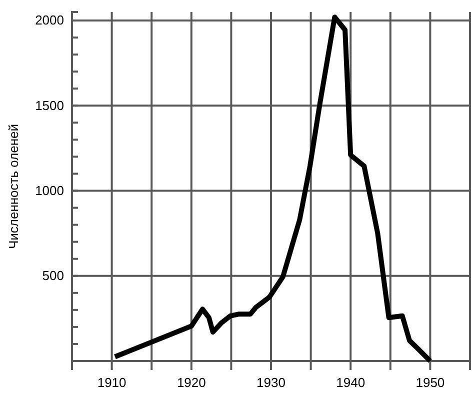 The height and width of the screenshot is (397, 474). What do you see at coordinates (111, 382) in the screenshot?
I see `x-tick-label: 1910` at bounding box center [111, 382].